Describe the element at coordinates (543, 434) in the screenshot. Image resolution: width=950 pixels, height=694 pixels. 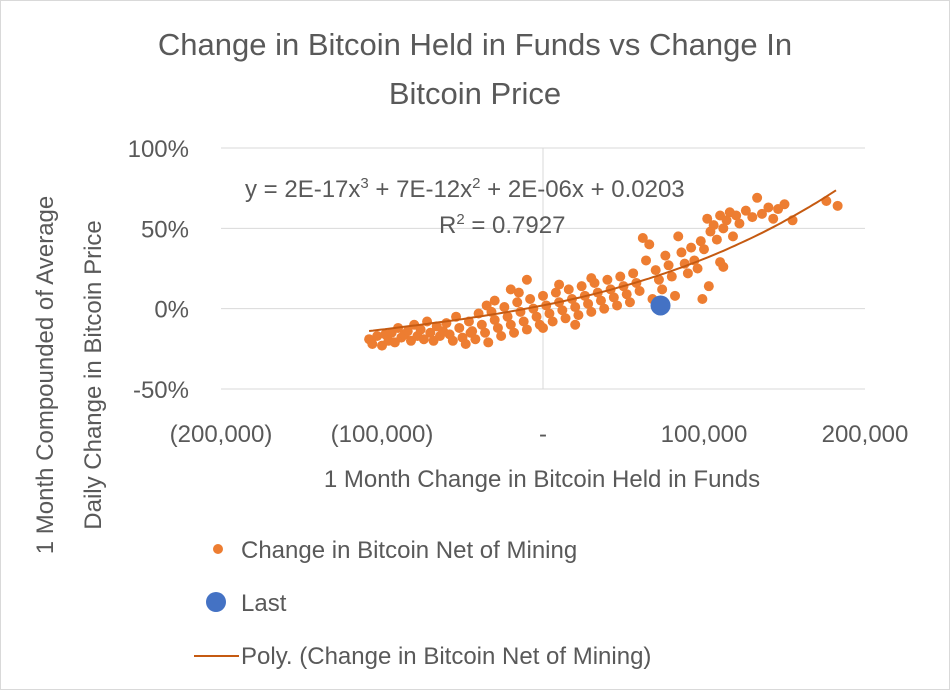
I see `x-tick-label-2: -` at that location.